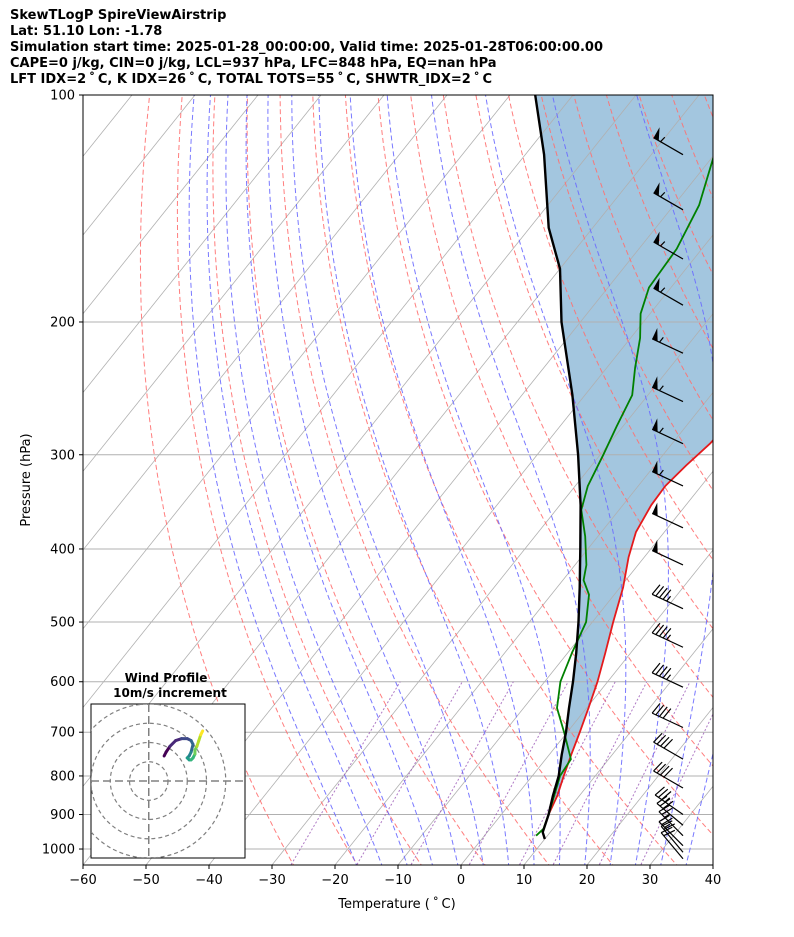  What do you see at coordinates (118, 15) in the screenshot?
I see `station-title: SkewTLogP SpireViewAirstrip` at bounding box center [118, 15].